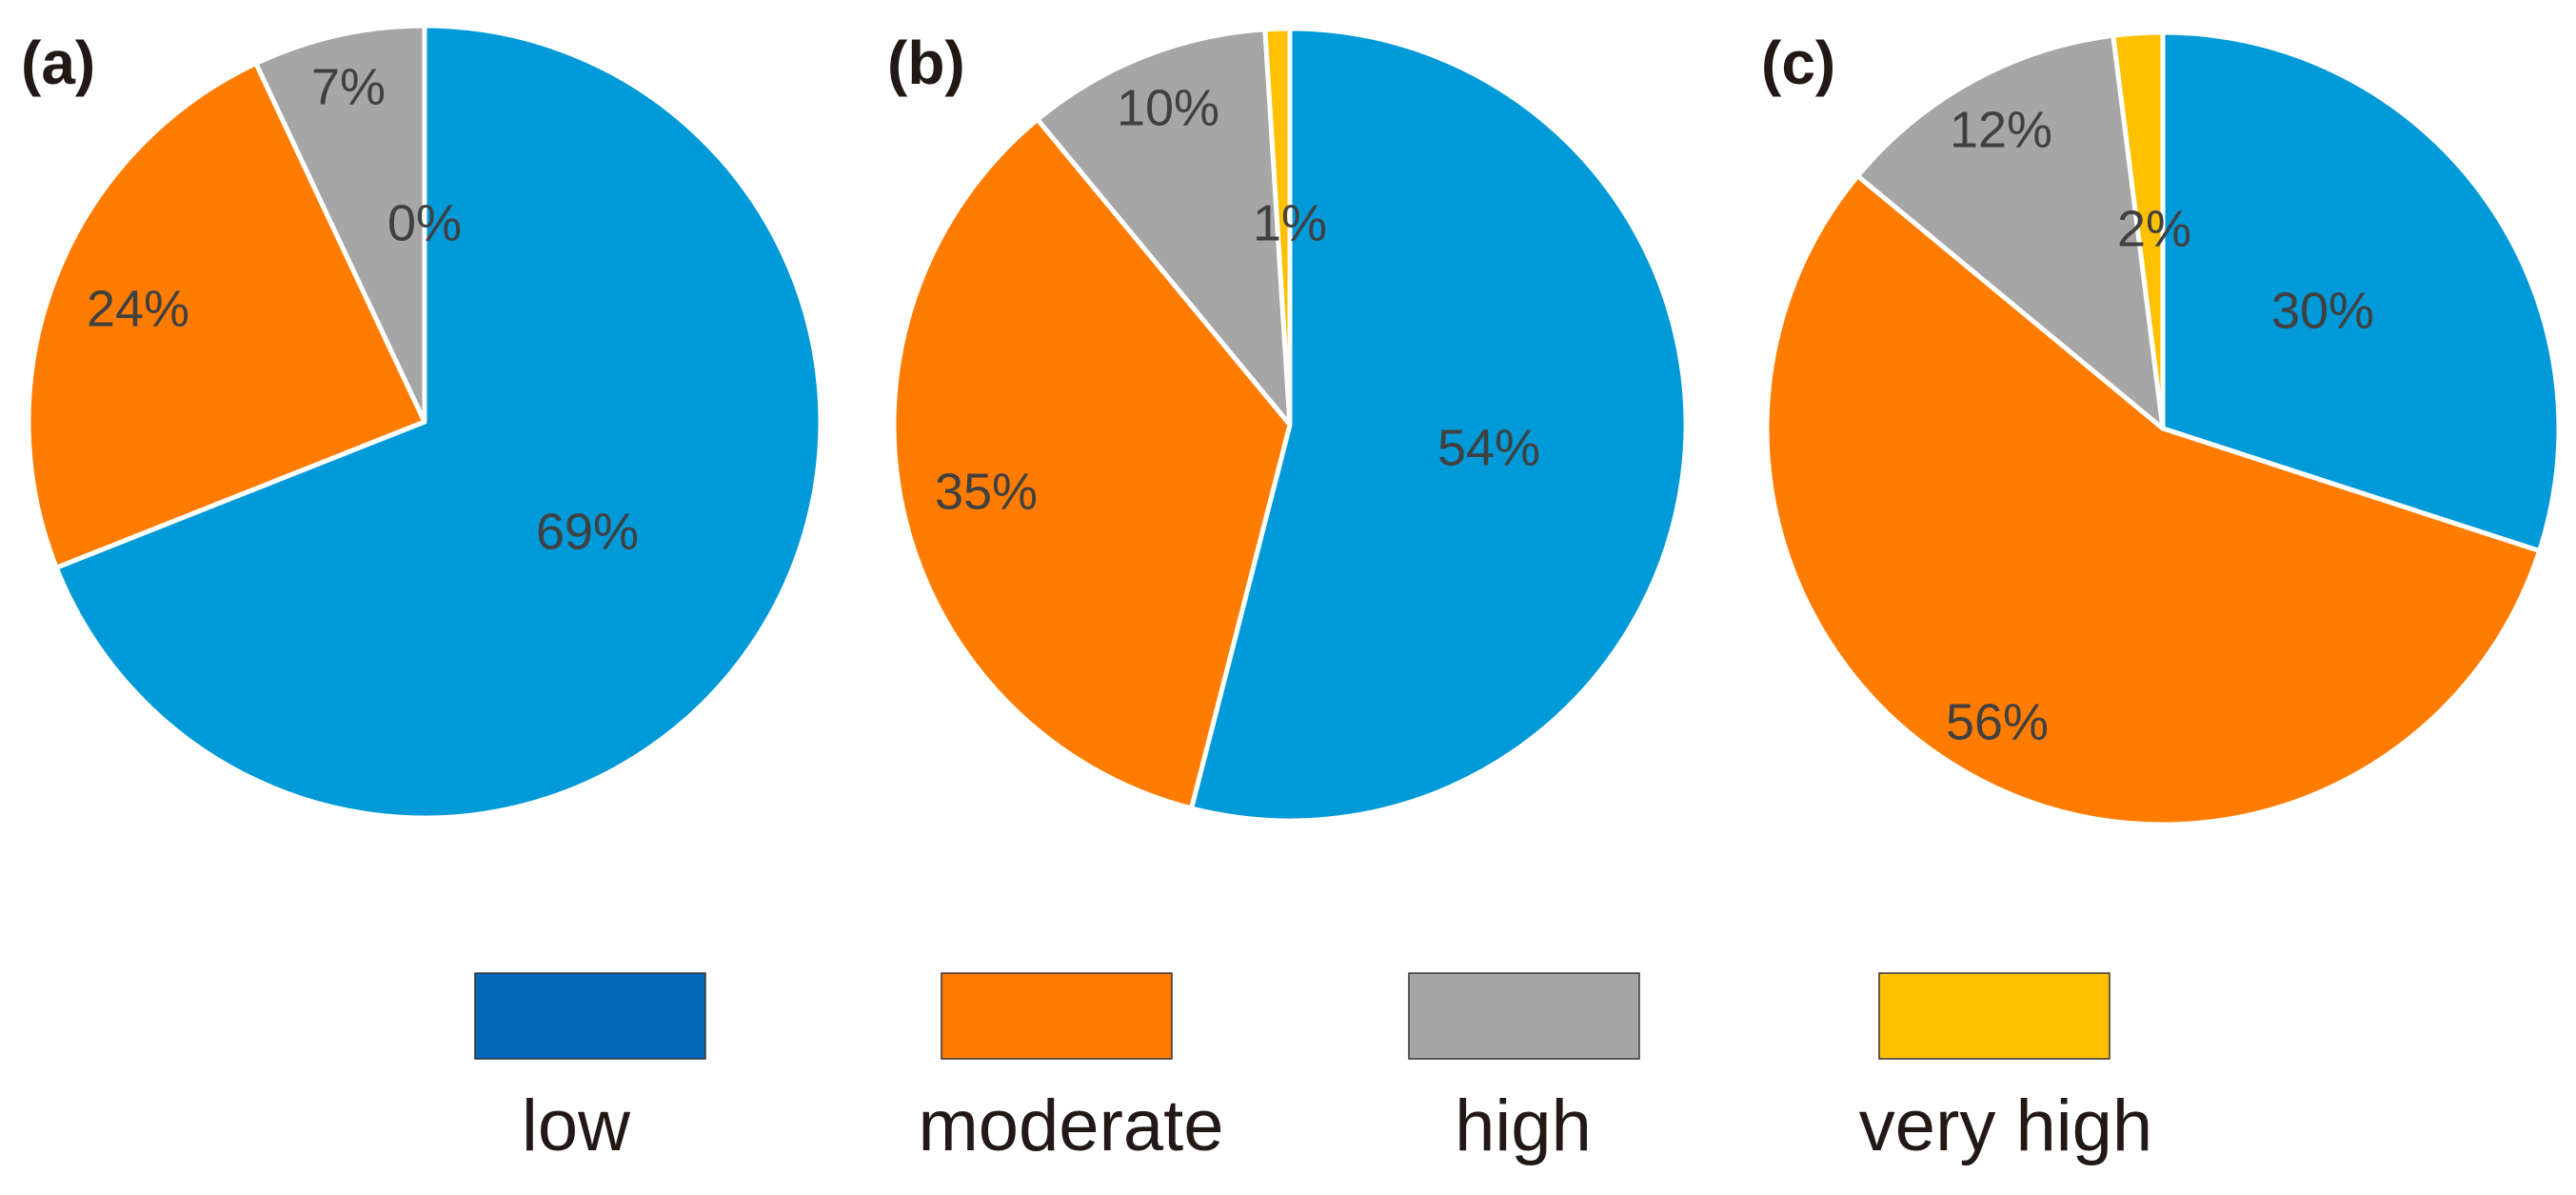 The height and width of the screenshot is (1195, 2576). Describe the element at coordinates (2154, 228) in the screenshot. I see `pie-c-label-very-high: 2%` at that location.